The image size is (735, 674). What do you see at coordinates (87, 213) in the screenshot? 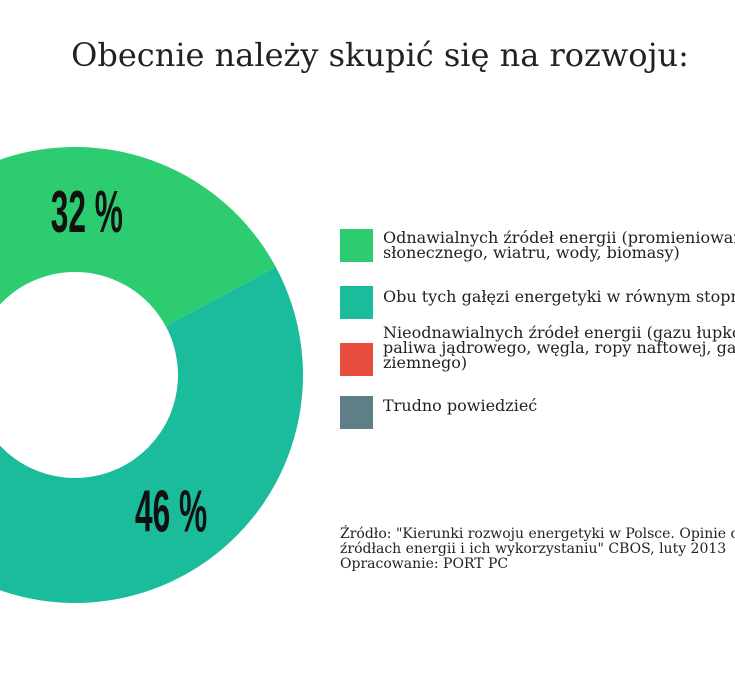
I see `value-label: 32 %` at bounding box center [87, 213].